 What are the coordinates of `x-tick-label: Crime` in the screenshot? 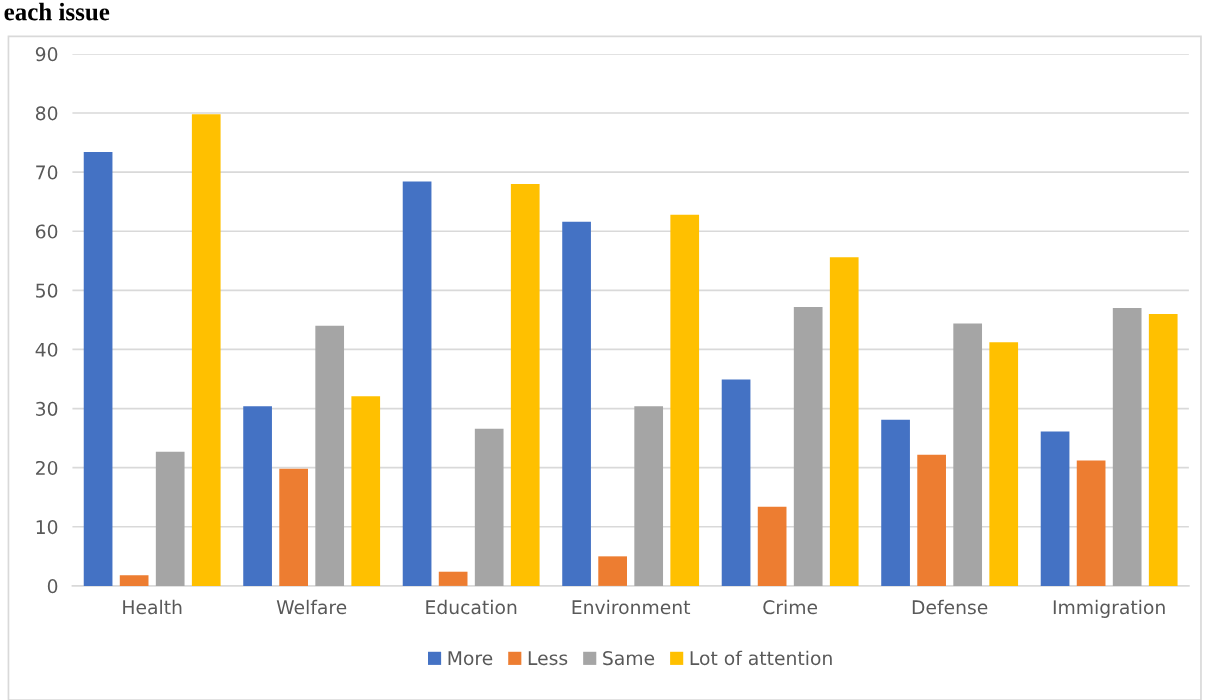 It's located at (790, 607).